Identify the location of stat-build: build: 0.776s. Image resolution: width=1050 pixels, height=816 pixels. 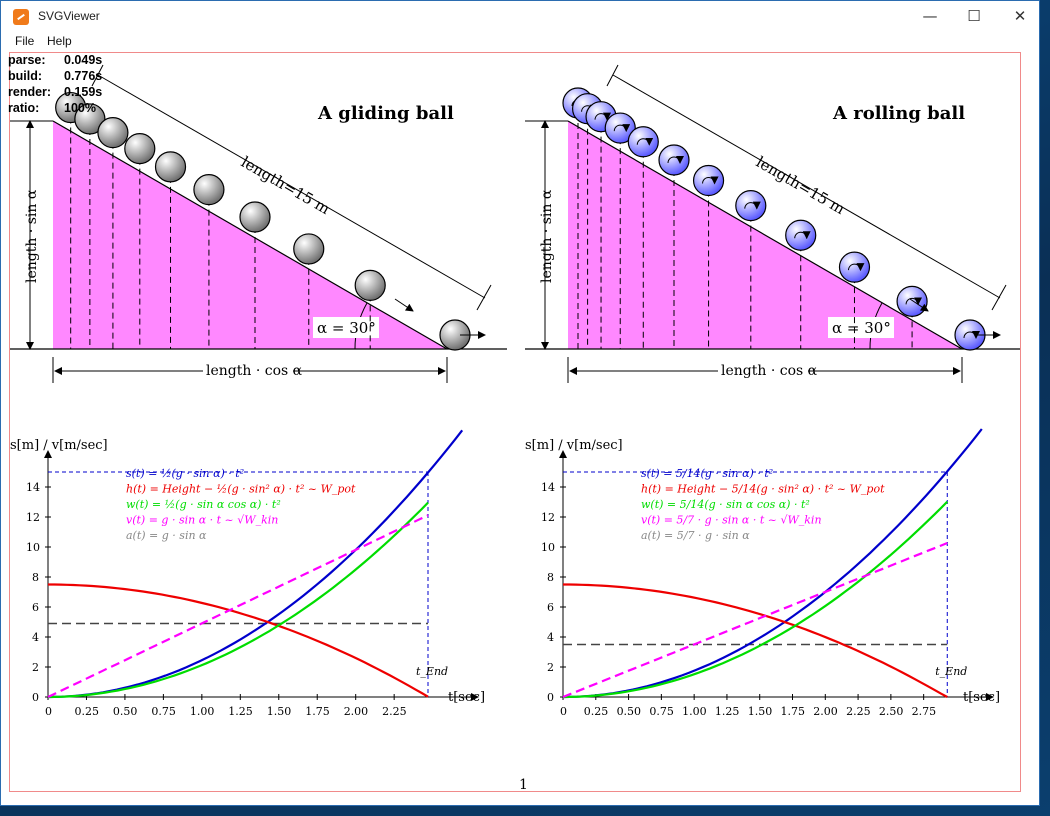
(55, 76).